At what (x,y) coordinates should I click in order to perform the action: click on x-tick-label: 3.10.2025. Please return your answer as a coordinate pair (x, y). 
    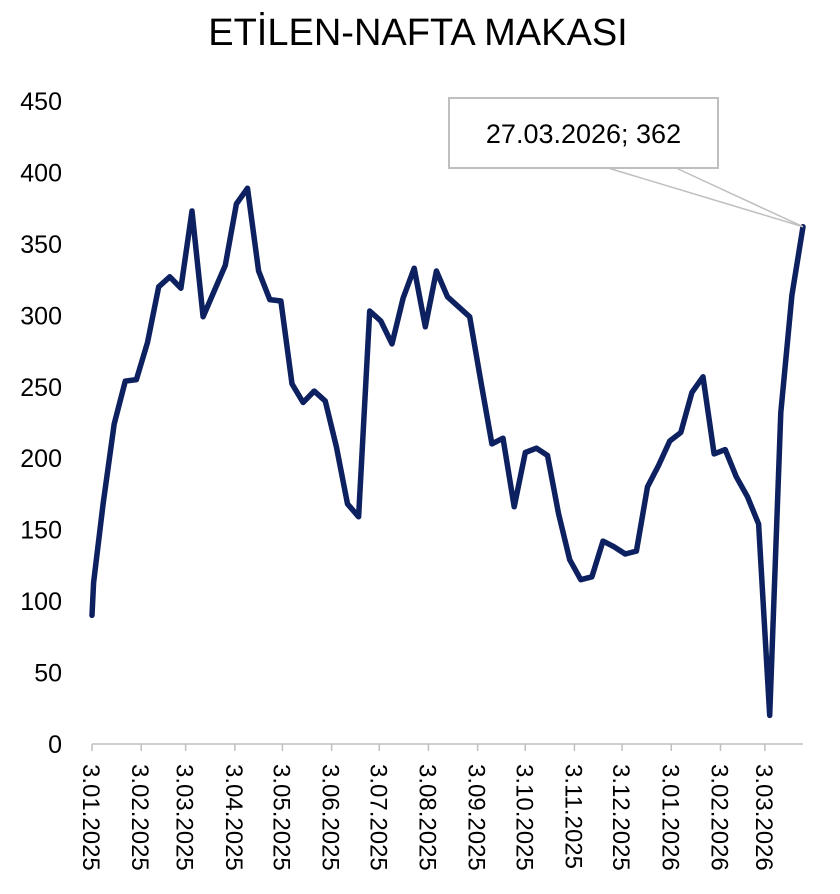
    Looking at the image, I should click on (523, 817).